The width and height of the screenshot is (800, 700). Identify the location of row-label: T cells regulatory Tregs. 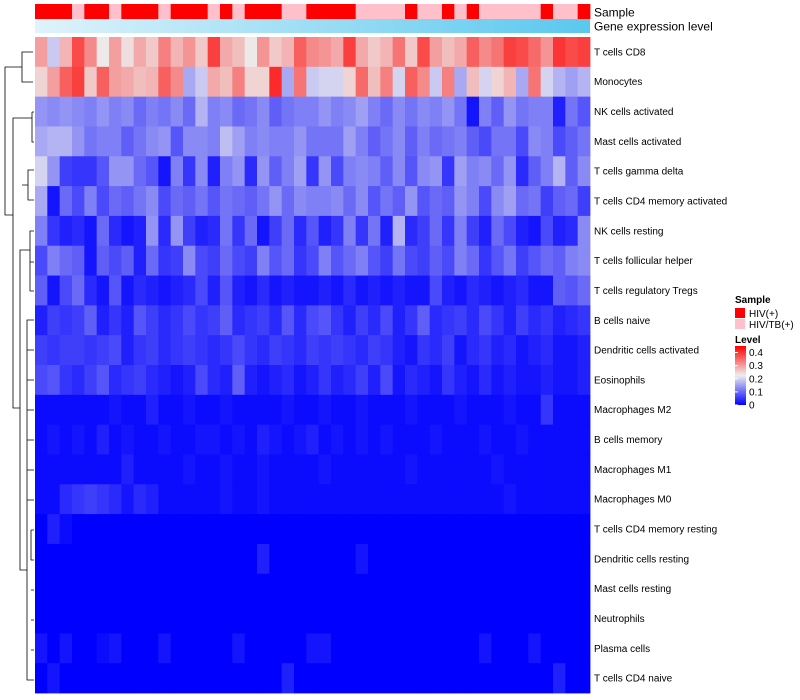
(646, 291).